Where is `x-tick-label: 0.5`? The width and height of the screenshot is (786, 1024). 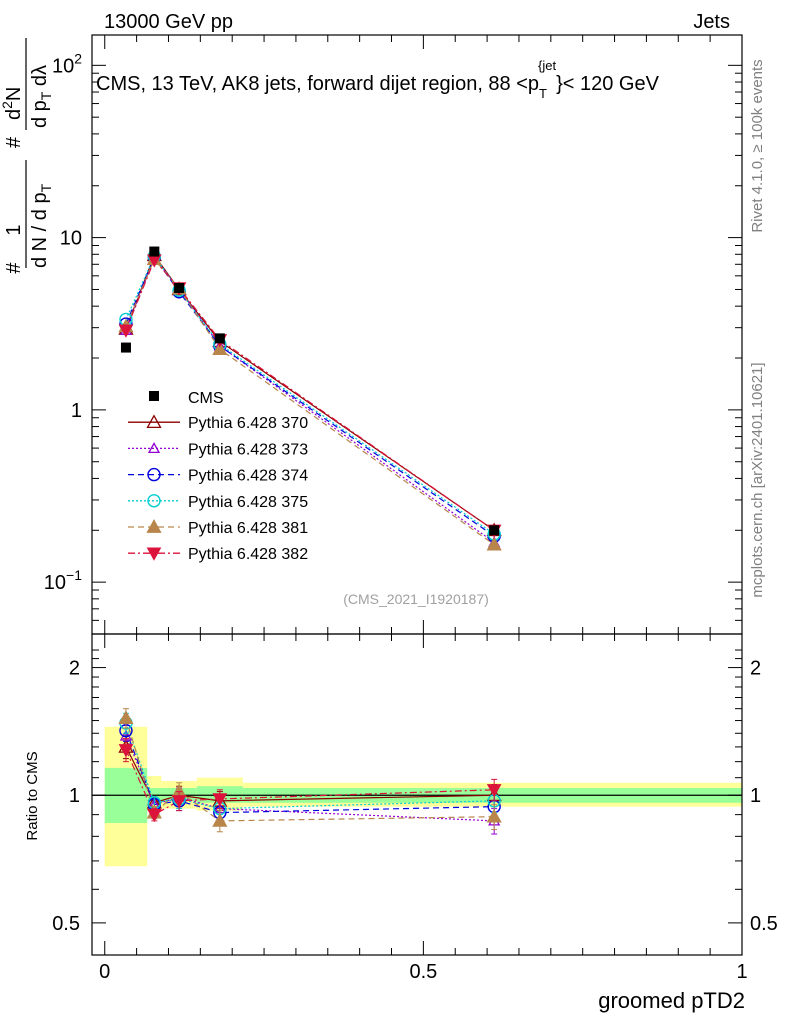 x-tick-label: 0.5 is located at coordinates (423, 972).